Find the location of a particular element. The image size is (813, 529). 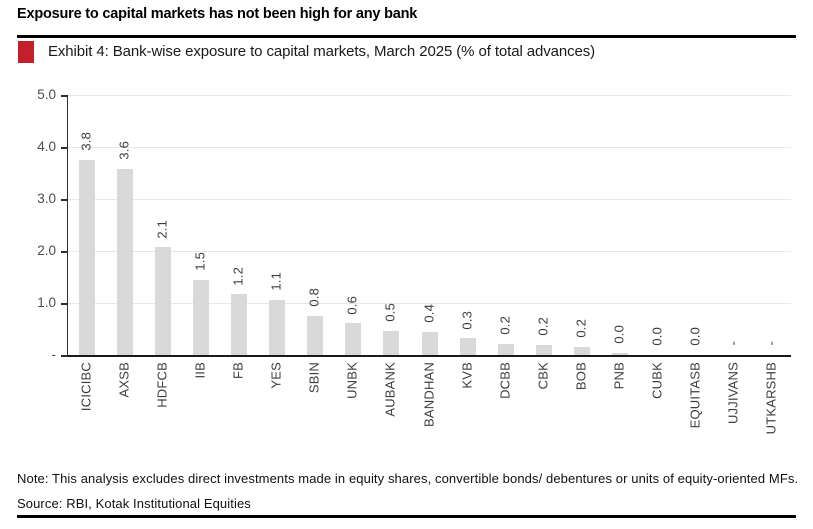

x-axis-label-text: BANDHAN is located at coordinates (428, 394).